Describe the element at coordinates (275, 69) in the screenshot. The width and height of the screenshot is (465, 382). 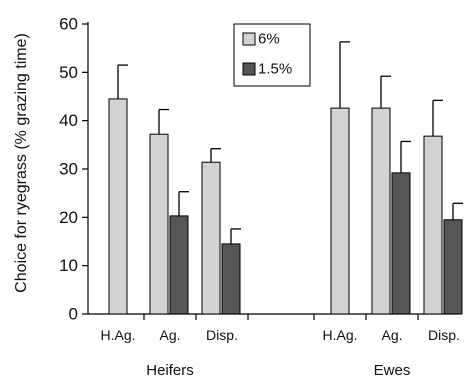
I see `legend-label: 1.5%` at that location.